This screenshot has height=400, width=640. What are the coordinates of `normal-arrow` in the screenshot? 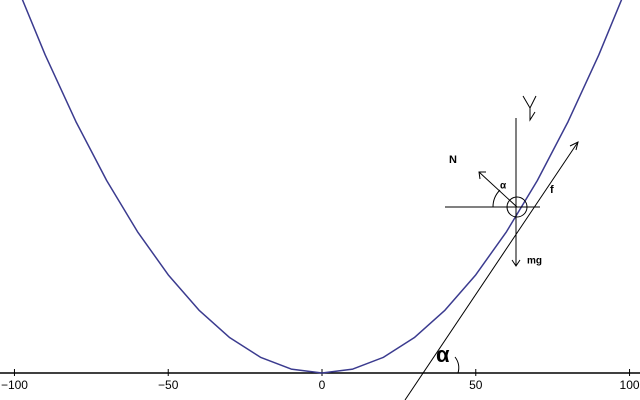 It's located at (498, 189).